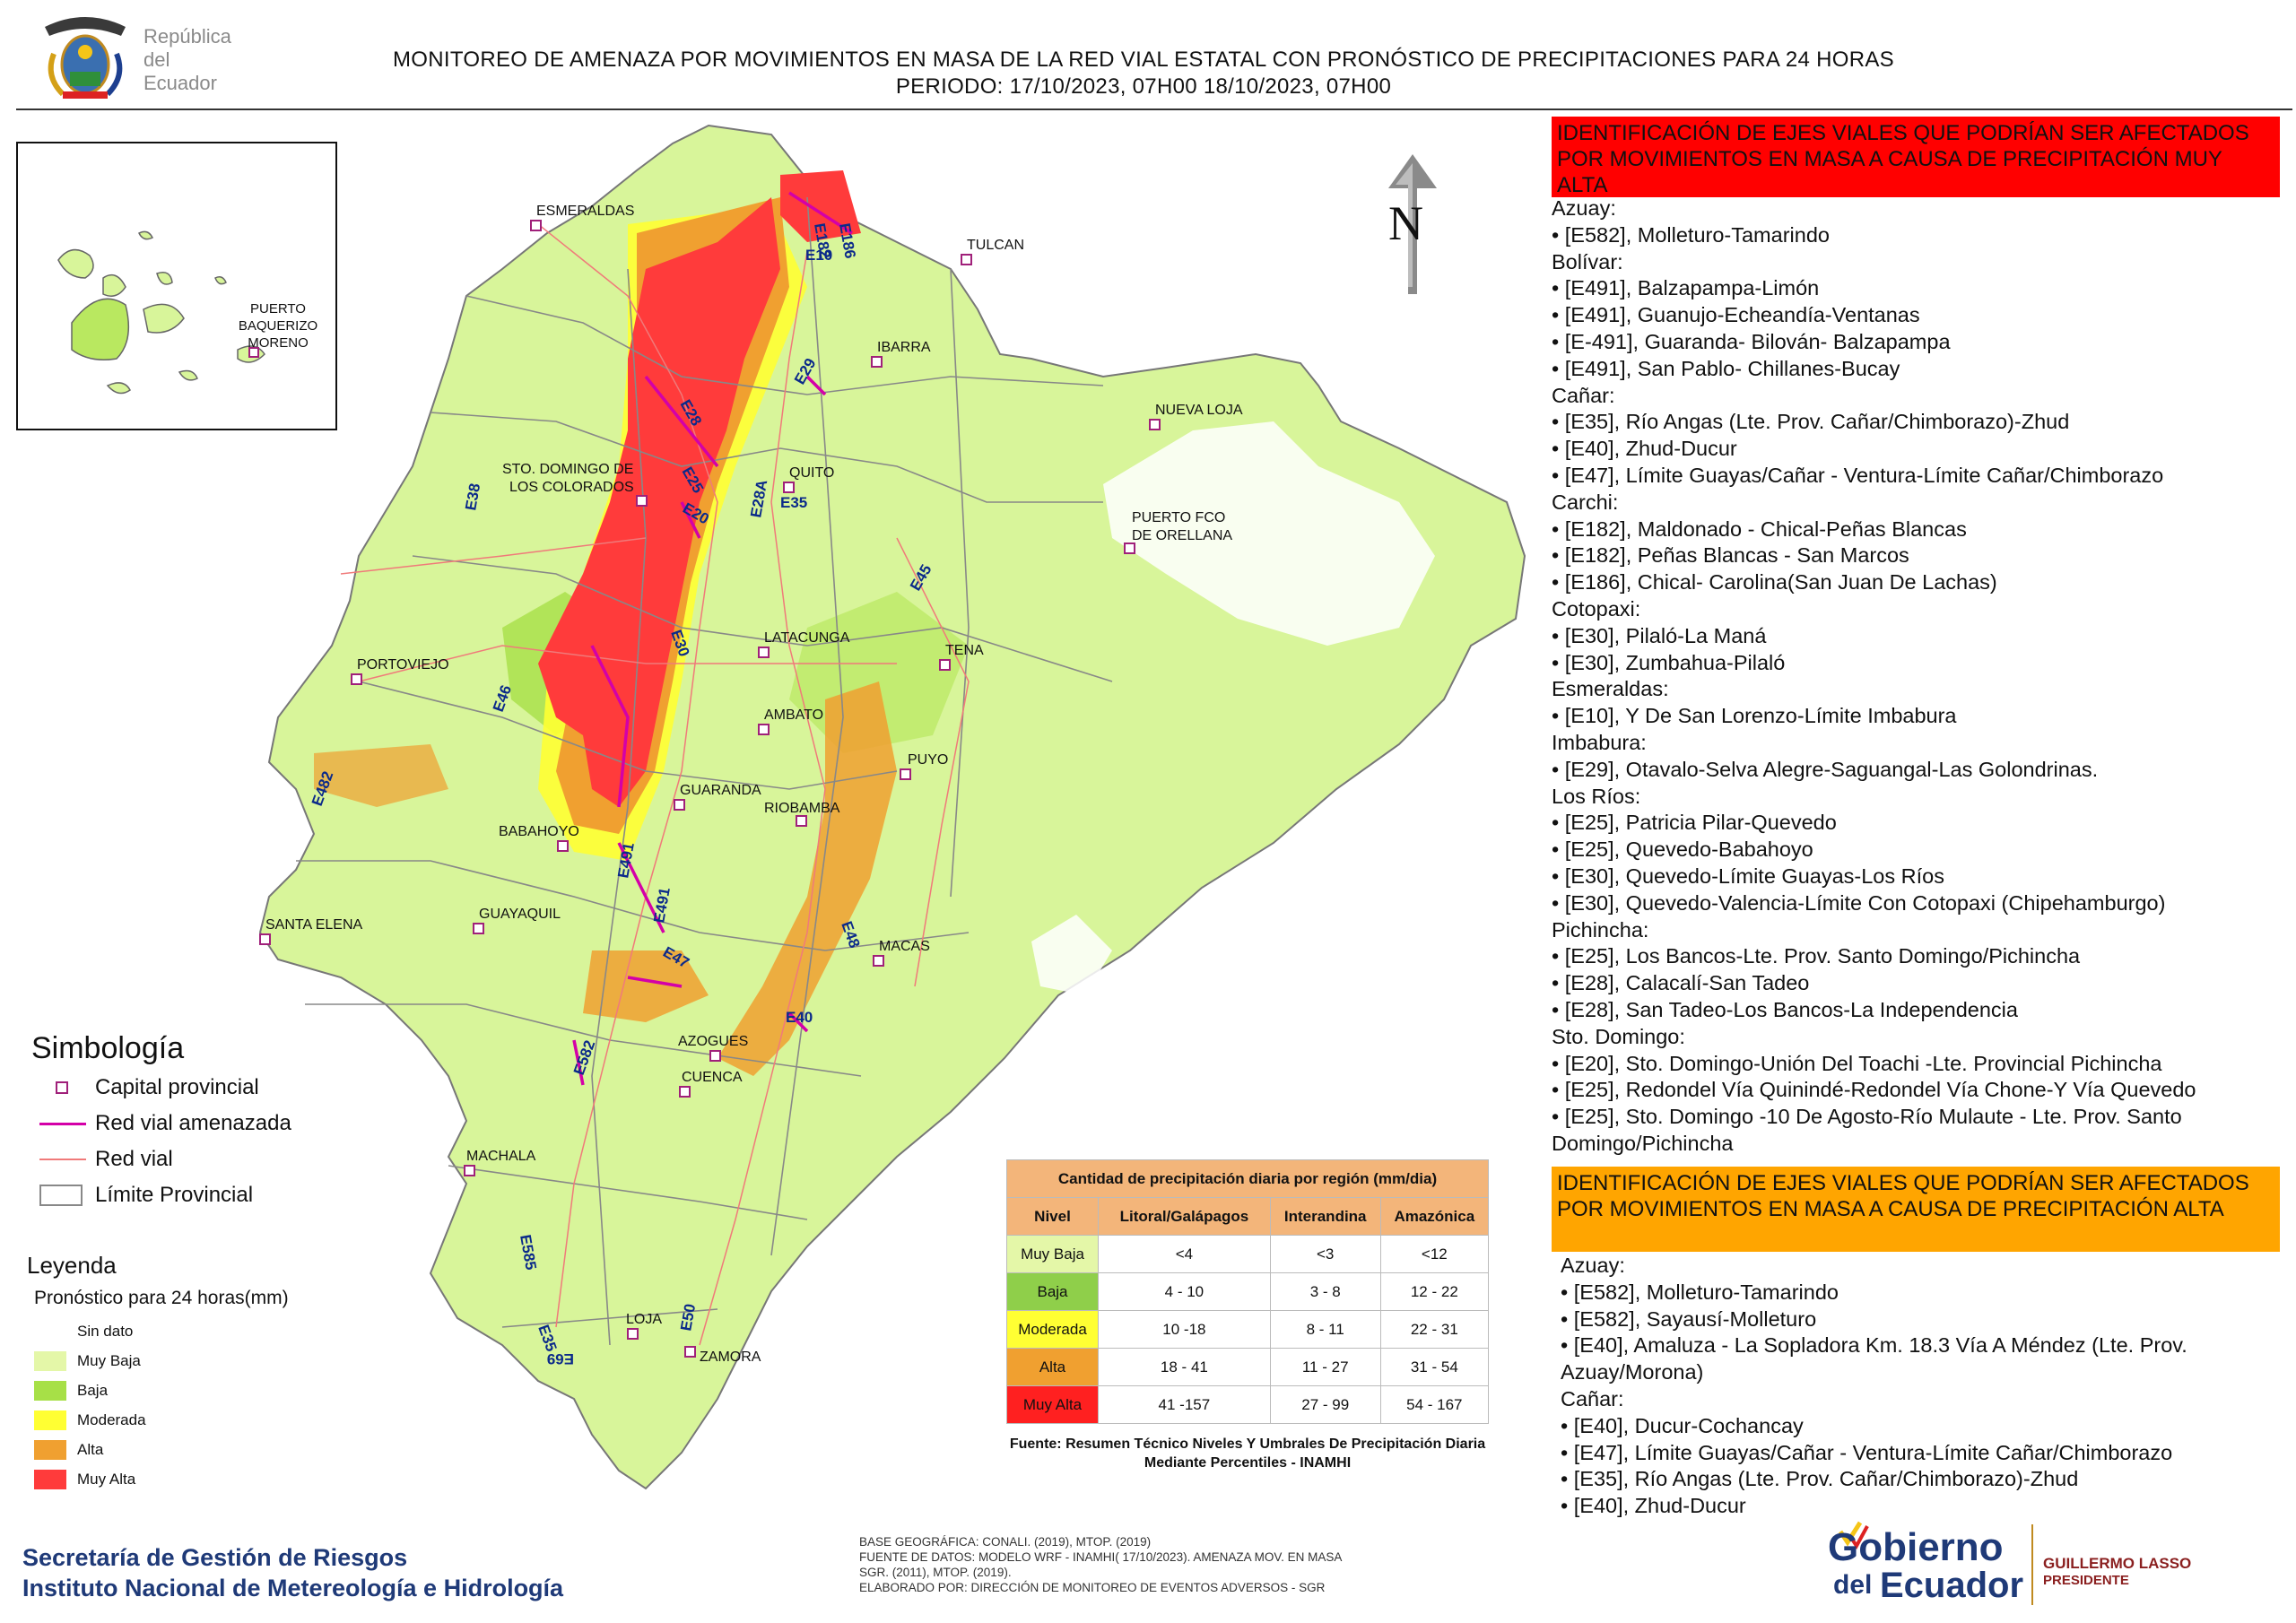 Image resolution: width=2296 pixels, height=1623 pixels. Describe the element at coordinates (1730, 555) in the screenshot. I see `list-item: • [E182], Peñas Blancas - San Marcos` at that location.